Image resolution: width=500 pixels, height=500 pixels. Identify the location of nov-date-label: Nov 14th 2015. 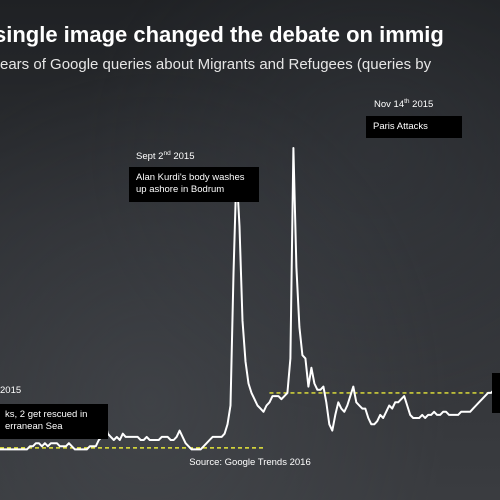
(403, 104).